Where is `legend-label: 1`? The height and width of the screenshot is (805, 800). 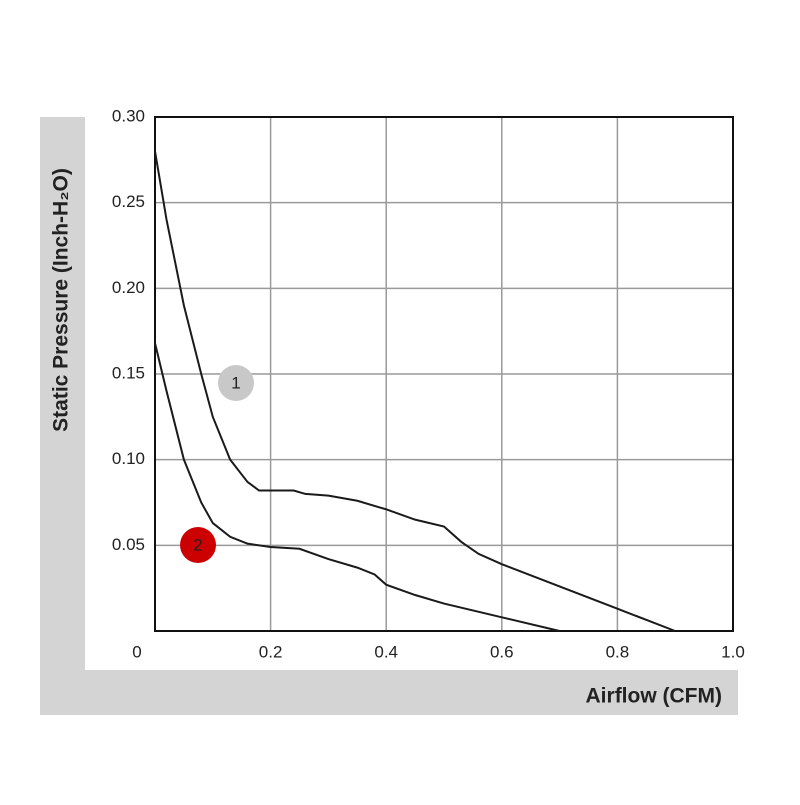 legend-label: 1 is located at coordinates (235, 382).